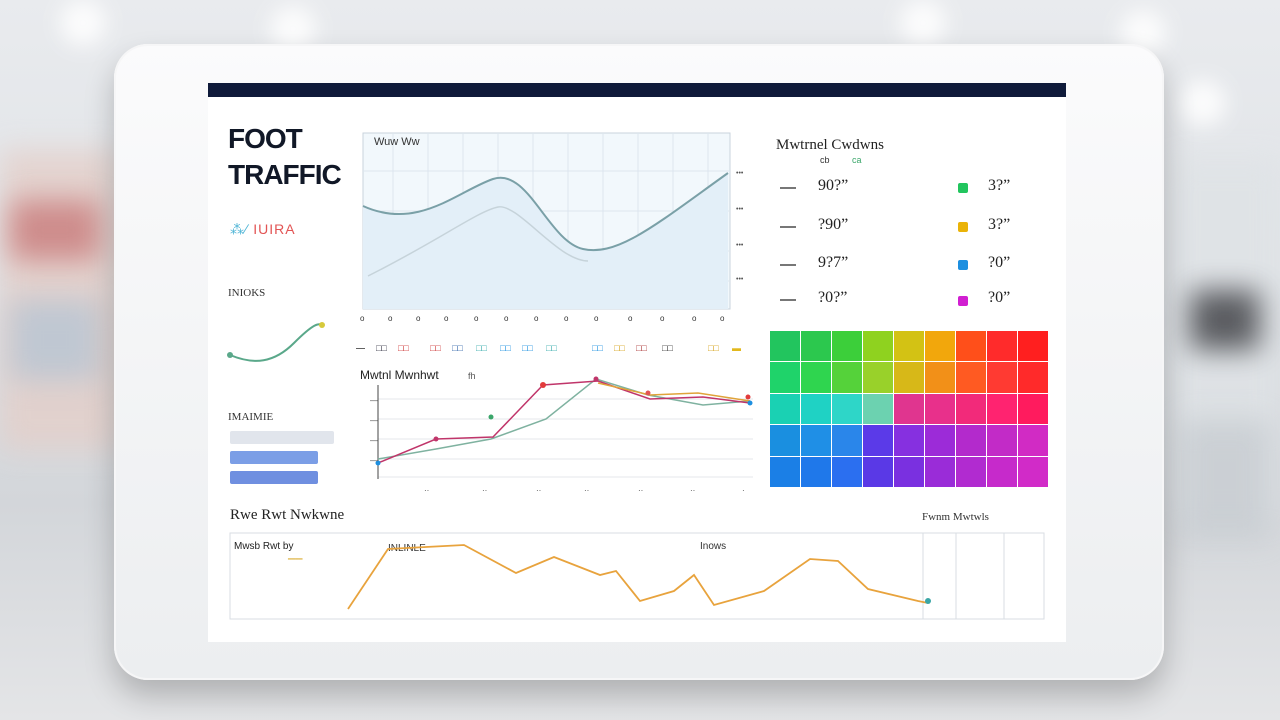 This screenshot has height=720, width=1280. I want to click on legend-swatch-magenta, so click(963, 301).